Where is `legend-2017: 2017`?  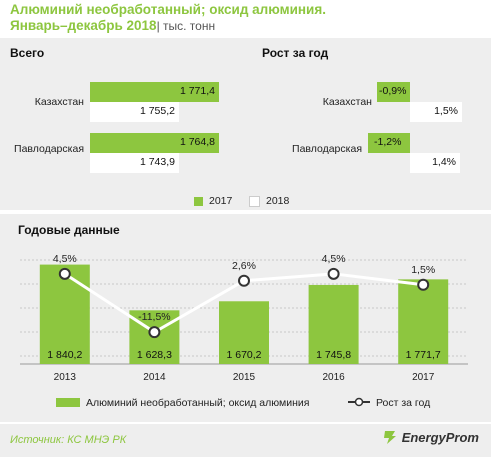 legend-2017: 2017 is located at coordinates (213, 201).